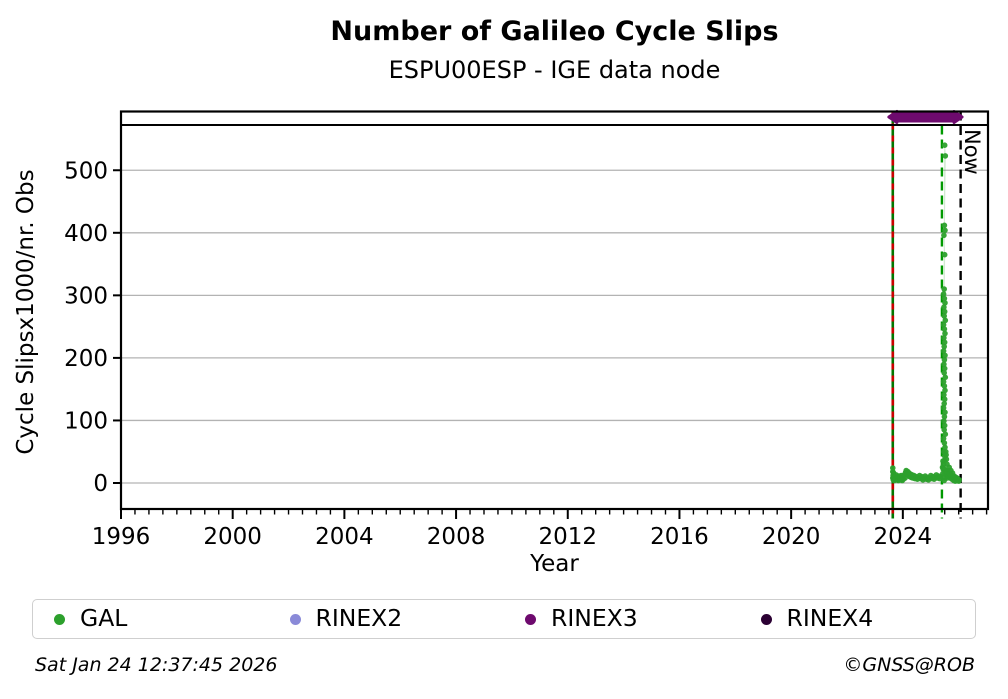  Describe the element at coordinates (26, 312) in the screenshot. I see `y-axis-label: Cycle Slipsx1000/nr. Obs` at that location.